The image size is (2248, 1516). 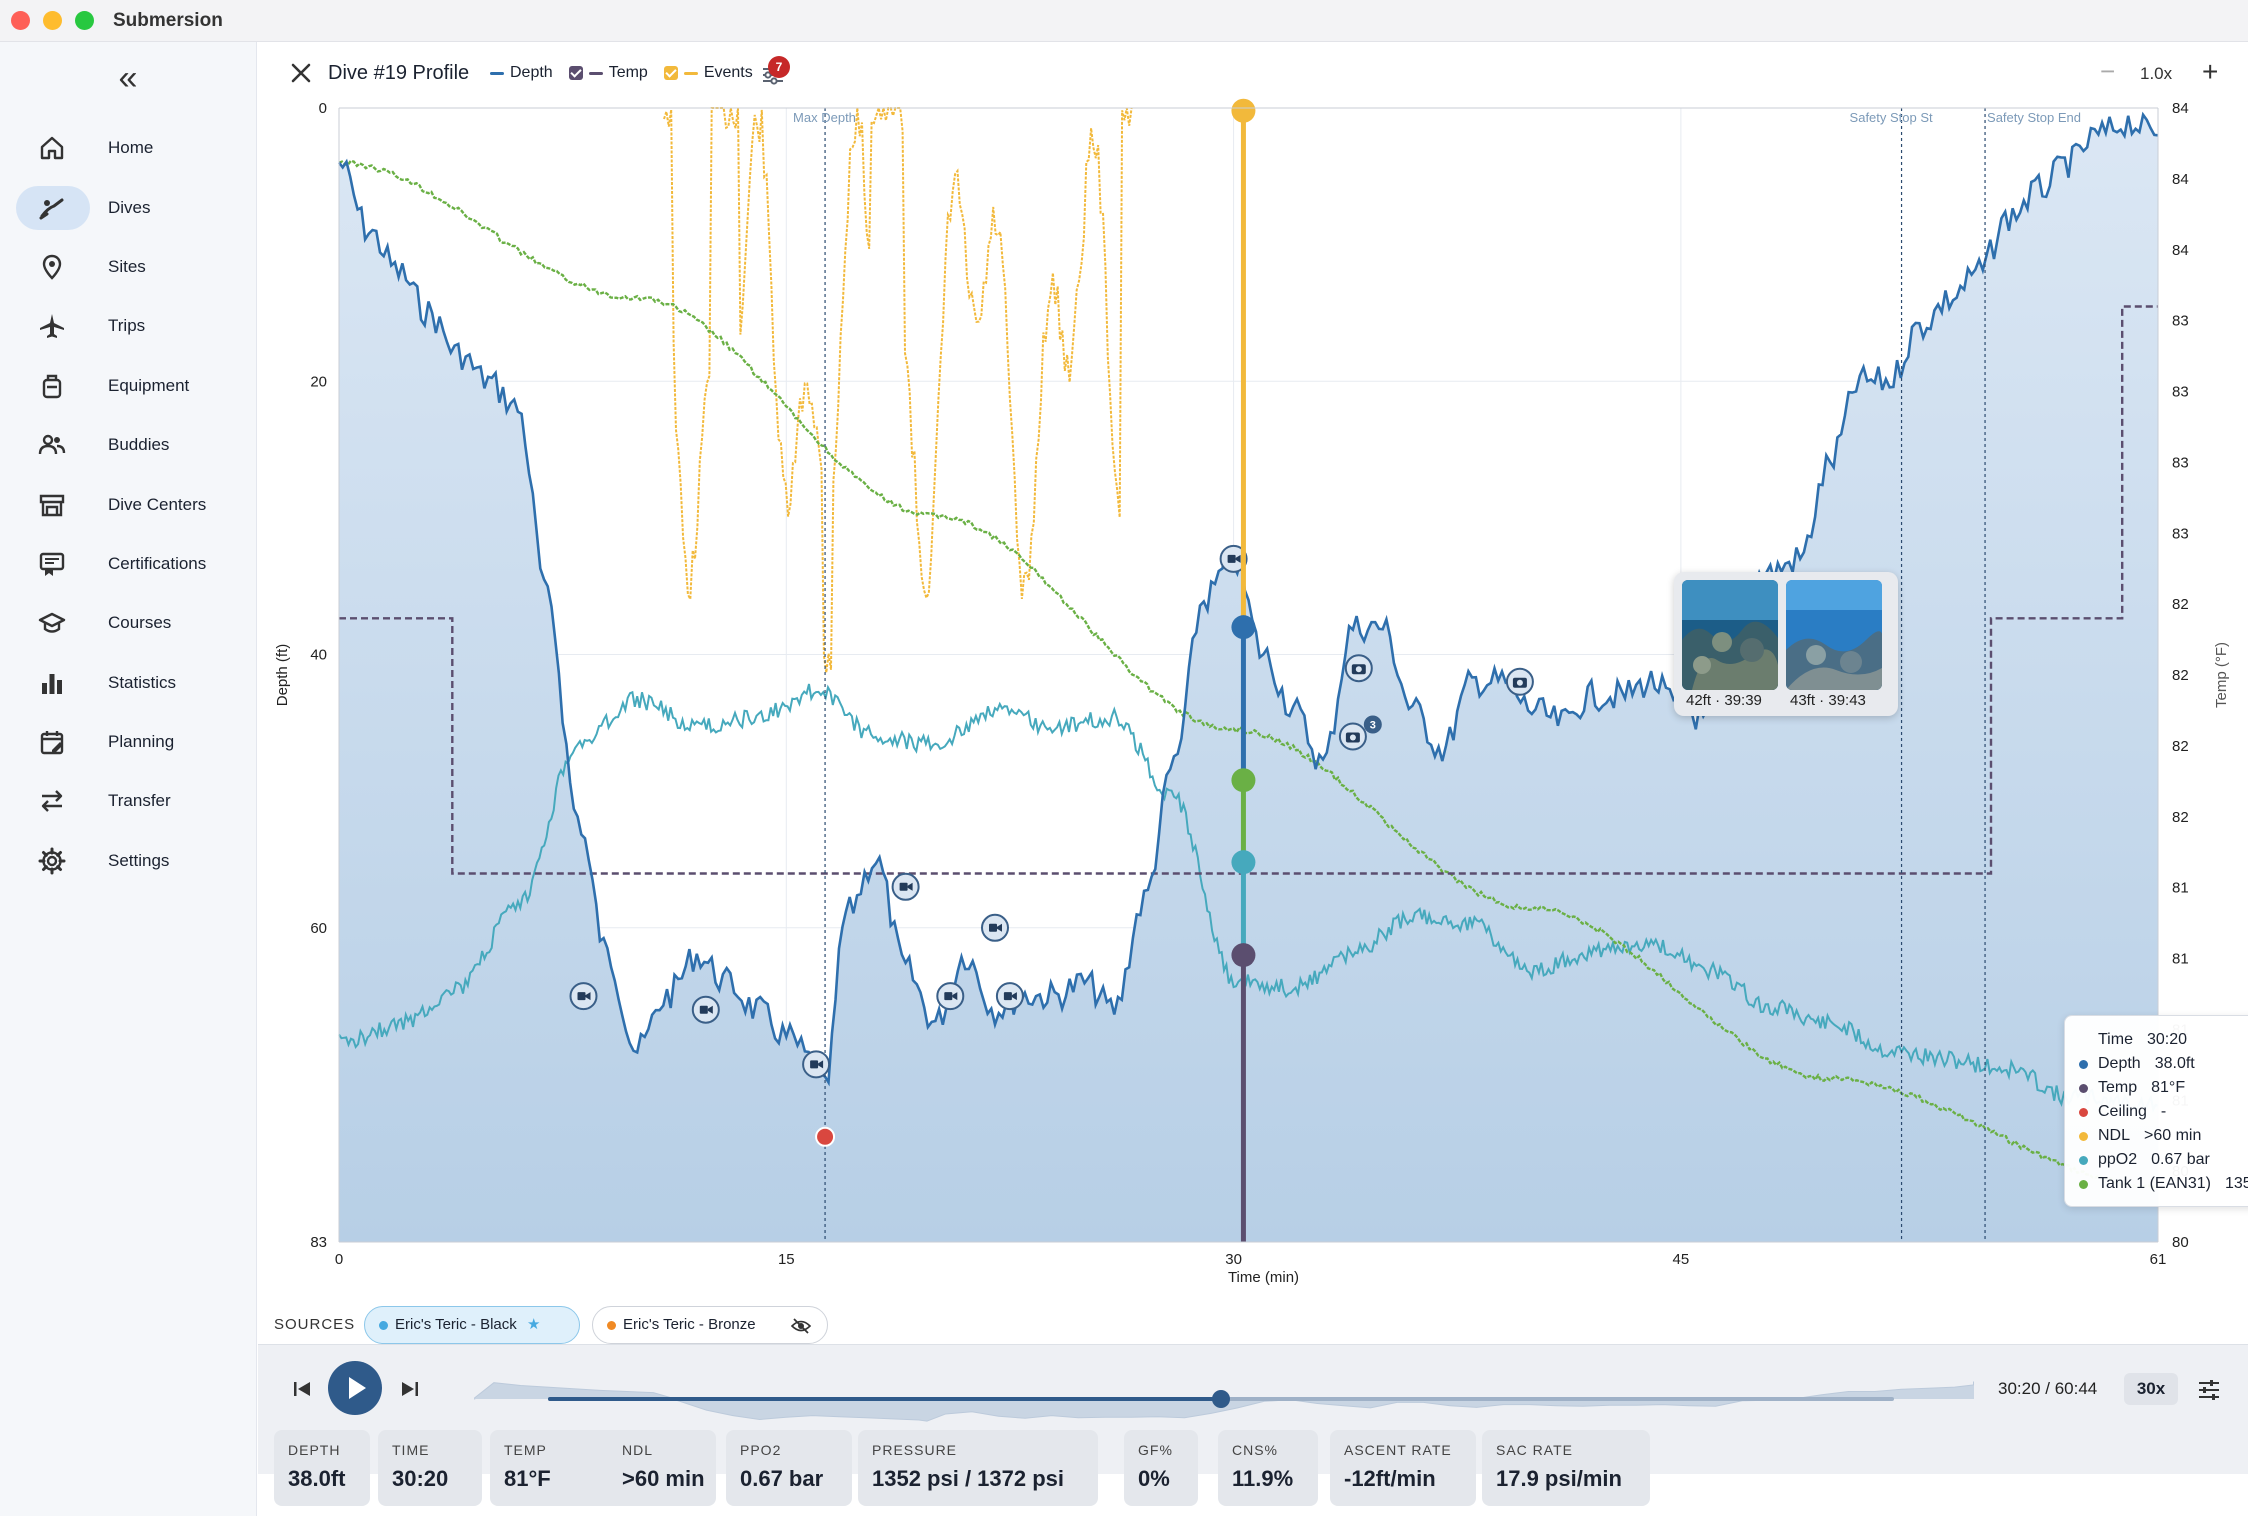 What do you see at coordinates (1390, 1478) in the screenshot?
I see `metric-value: -12ft/min` at bounding box center [1390, 1478].